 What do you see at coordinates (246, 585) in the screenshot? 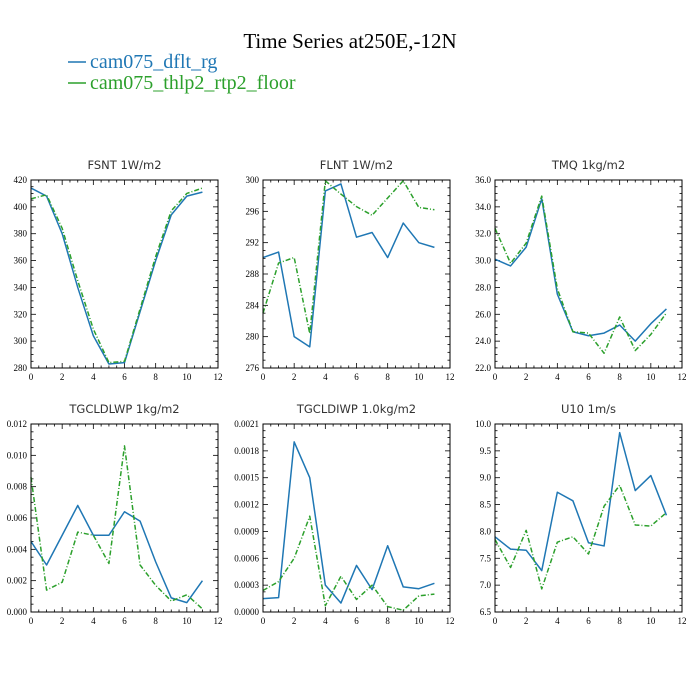
I see `y-tick-label: 0.0003` at bounding box center [246, 585].